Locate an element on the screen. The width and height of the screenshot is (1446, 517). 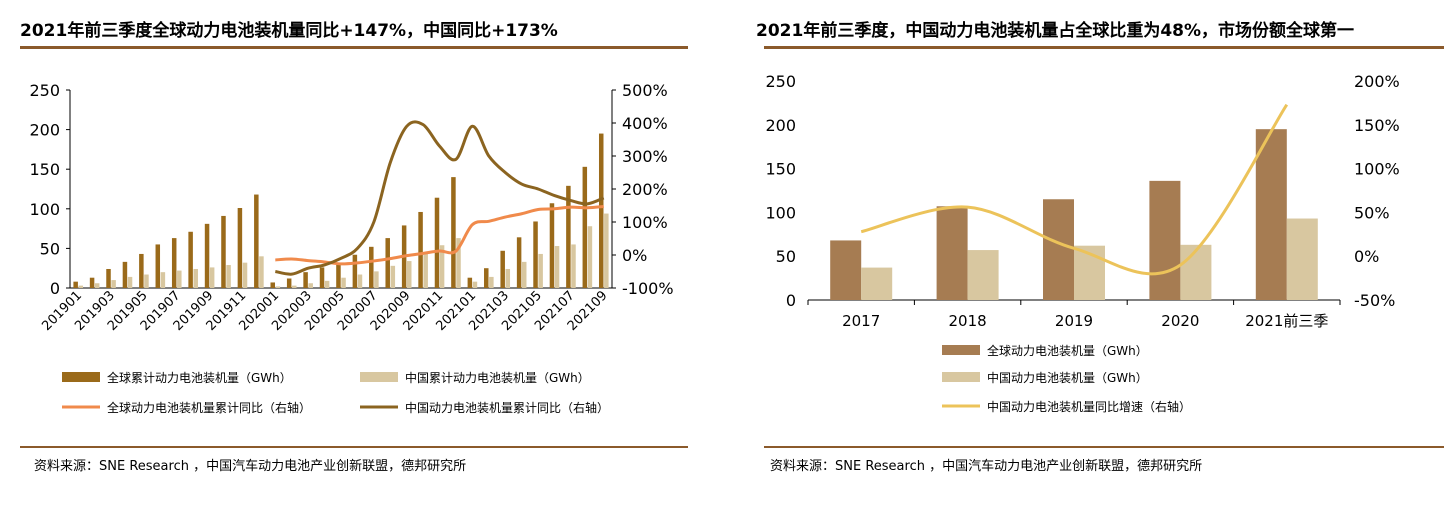
x-tick-label: 2017 is located at coordinates (861, 321).